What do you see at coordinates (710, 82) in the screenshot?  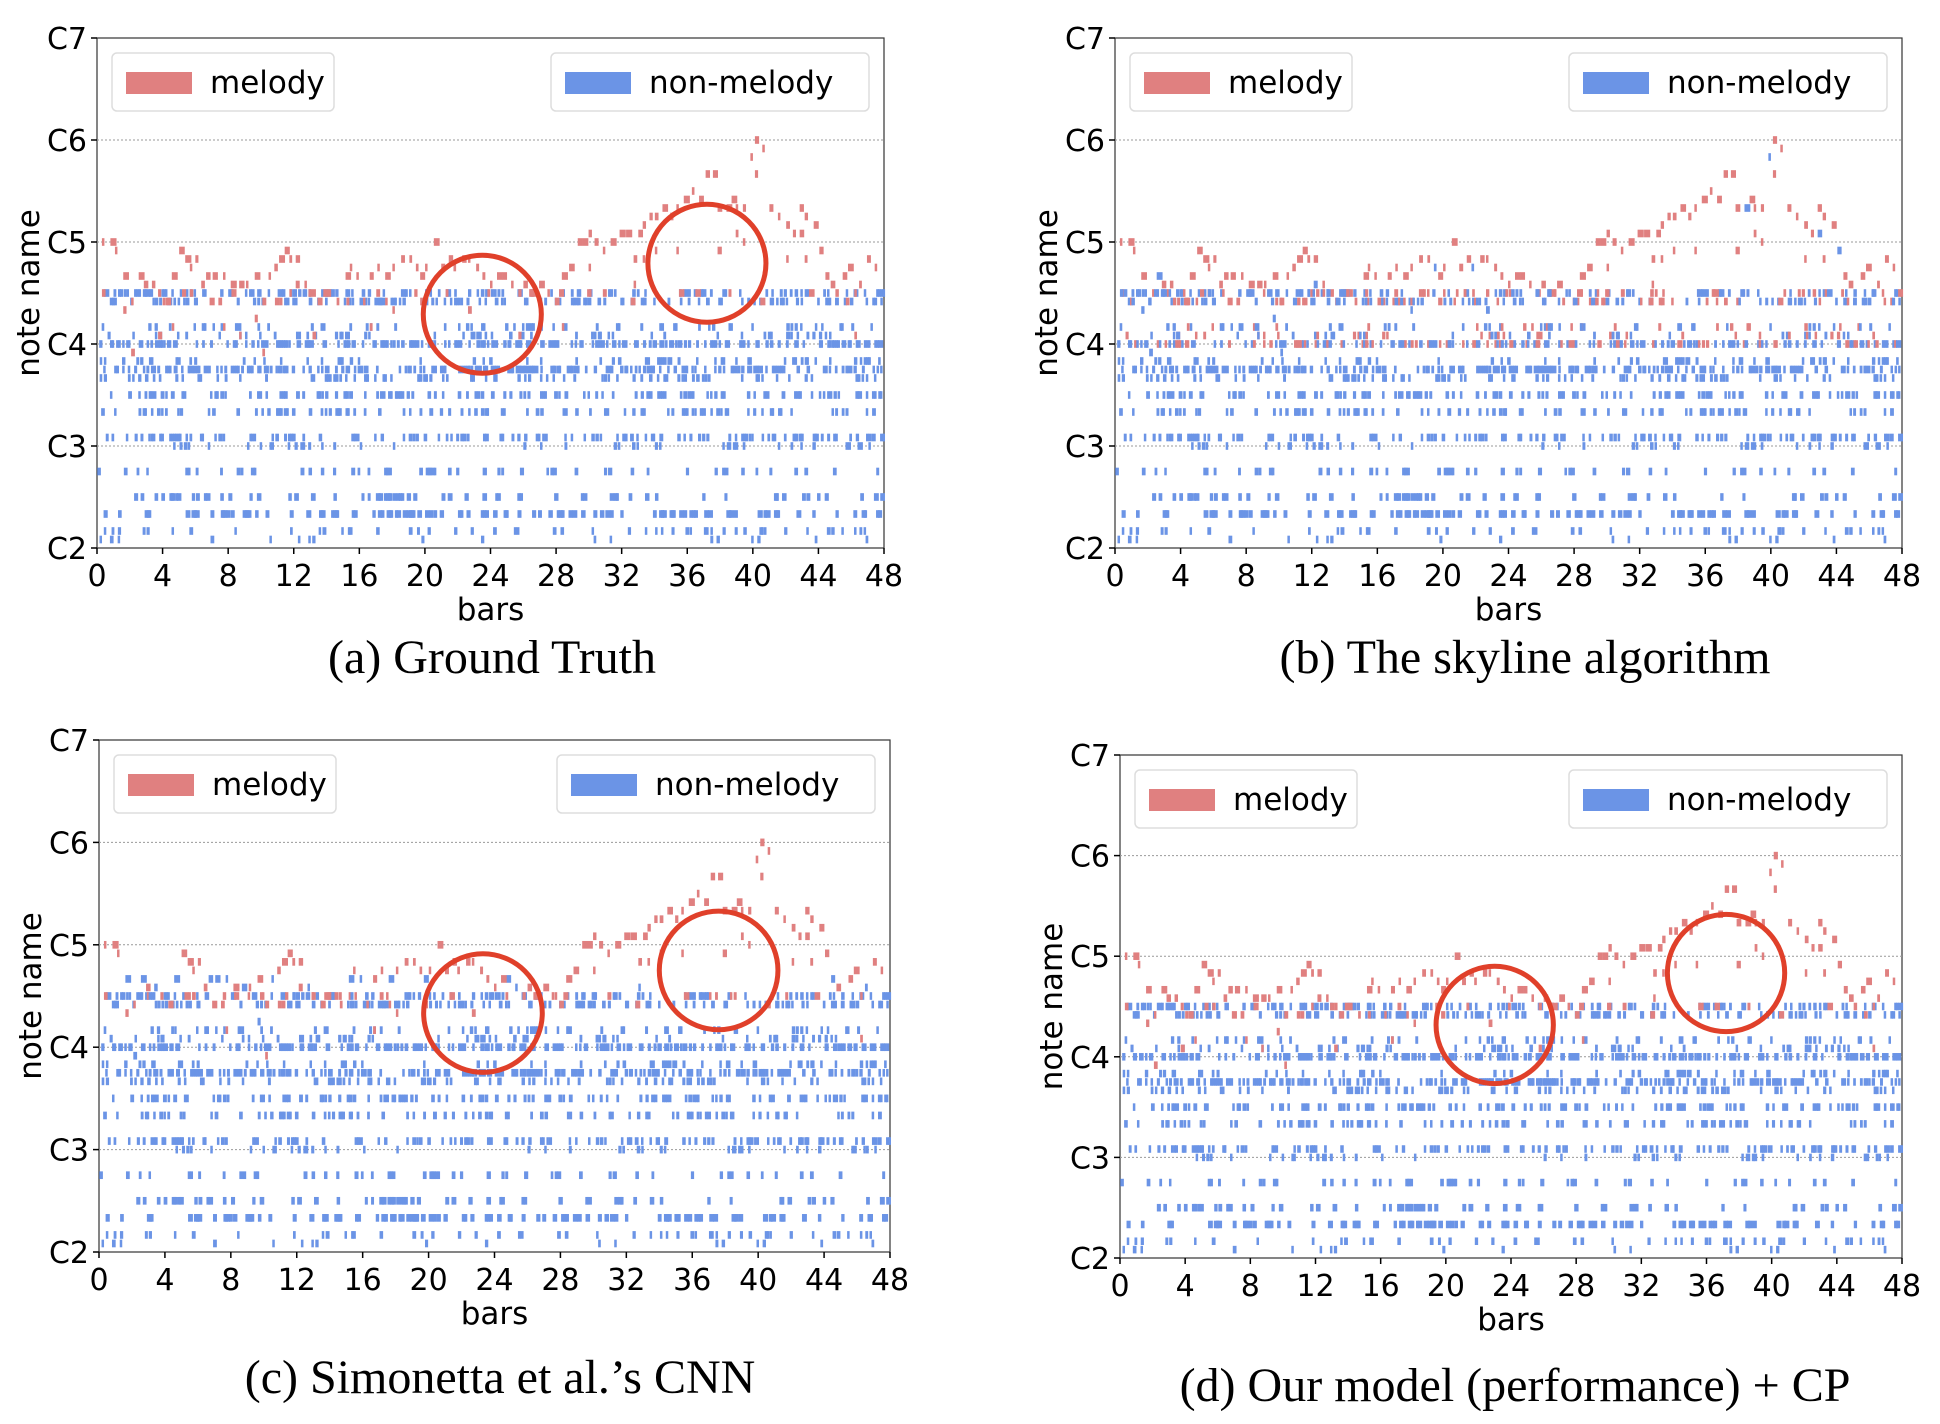 I see `legend-box` at bounding box center [710, 82].